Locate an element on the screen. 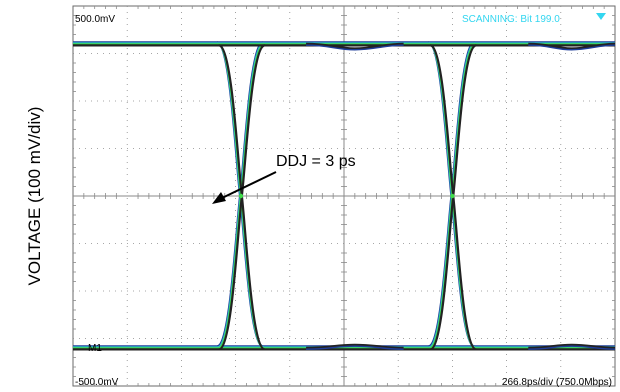 The height and width of the screenshot is (392, 620). top-voltage-readout: 500.0mV is located at coordinates (95, 19).